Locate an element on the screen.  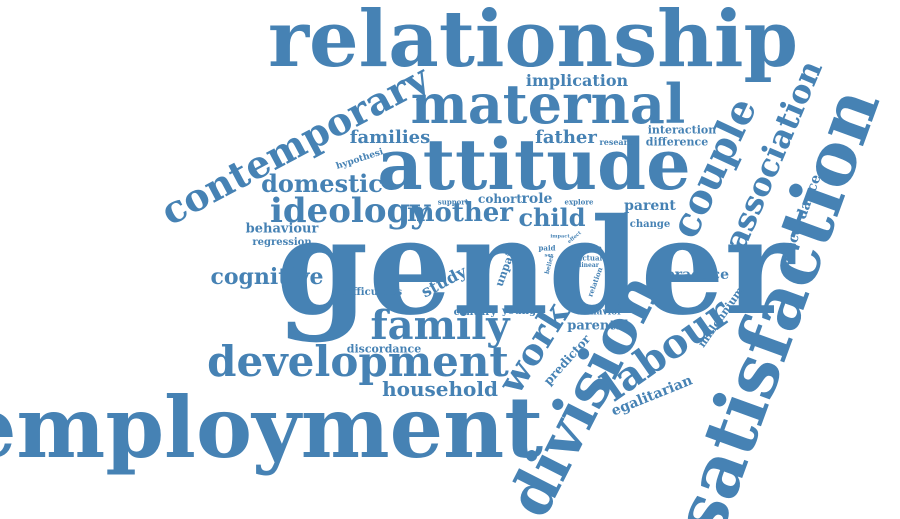
word-mother: mother is located at coordinates (460, 213).